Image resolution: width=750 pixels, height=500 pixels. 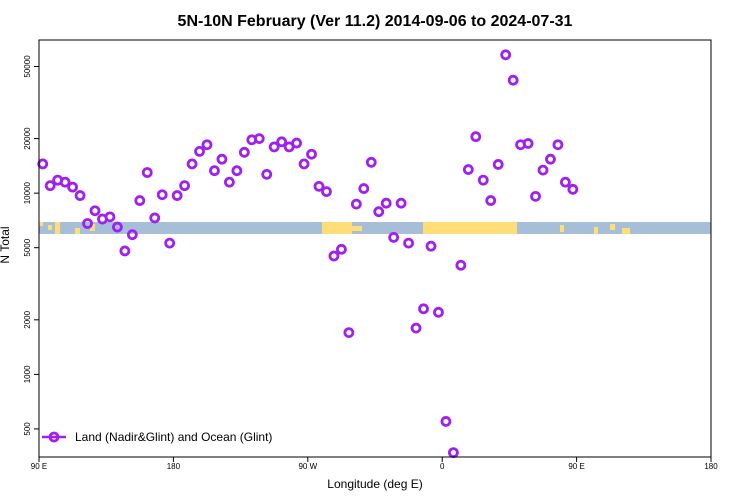 I want to click on map-strip, so click(x=375, y=228).